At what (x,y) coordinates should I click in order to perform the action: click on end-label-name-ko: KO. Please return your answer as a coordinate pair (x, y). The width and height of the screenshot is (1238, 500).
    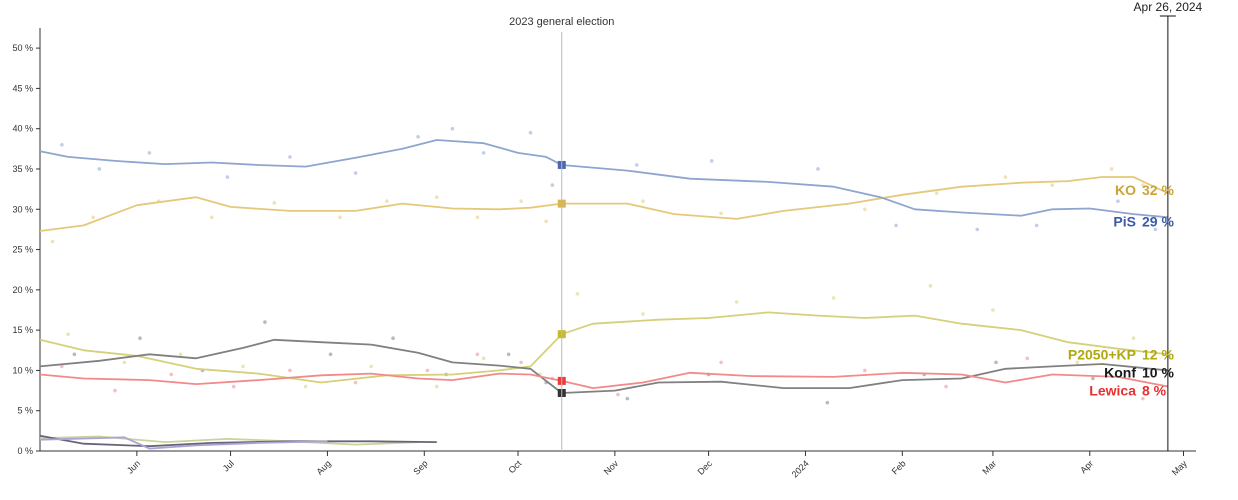
    Looking at the image, I should click on (1125, 190).